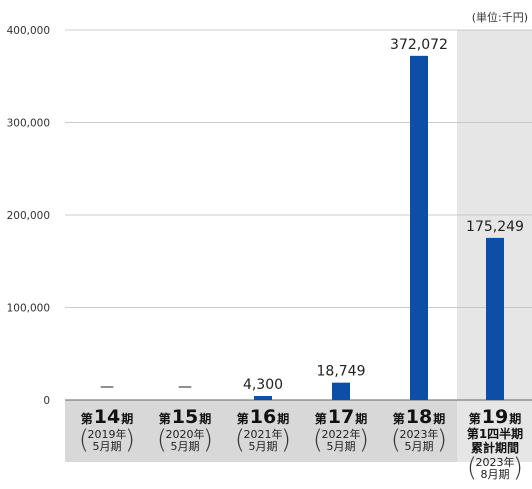  I want to click on category-year: 2020年, so click(185, 434).